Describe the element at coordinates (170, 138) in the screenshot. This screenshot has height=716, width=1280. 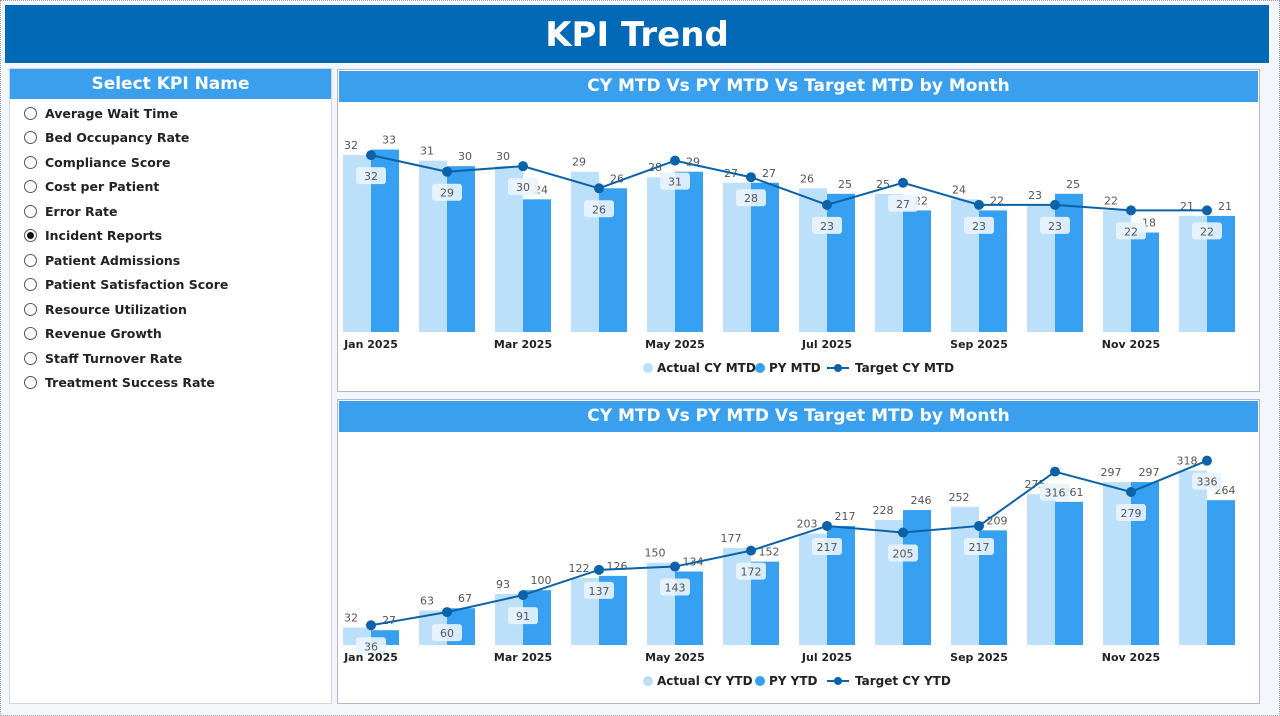
I see `kpi-option: Bed Occupancy Rate` at that location.